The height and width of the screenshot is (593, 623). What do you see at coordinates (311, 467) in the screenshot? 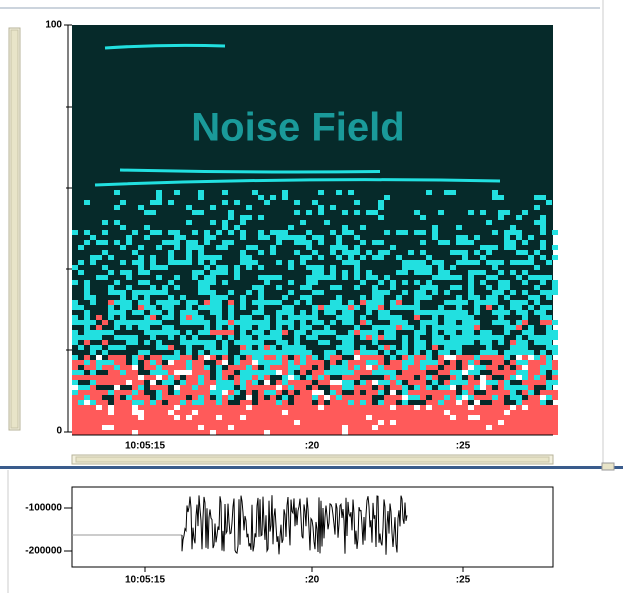
I see `splitter` at bounding box center [311, 467].